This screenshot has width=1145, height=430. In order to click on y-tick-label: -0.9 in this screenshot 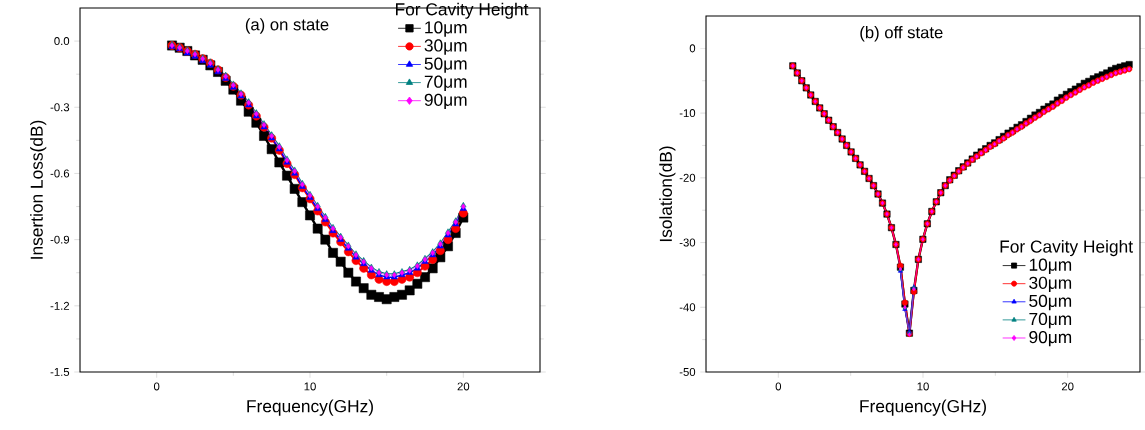, I will do `click(60, 239)`.